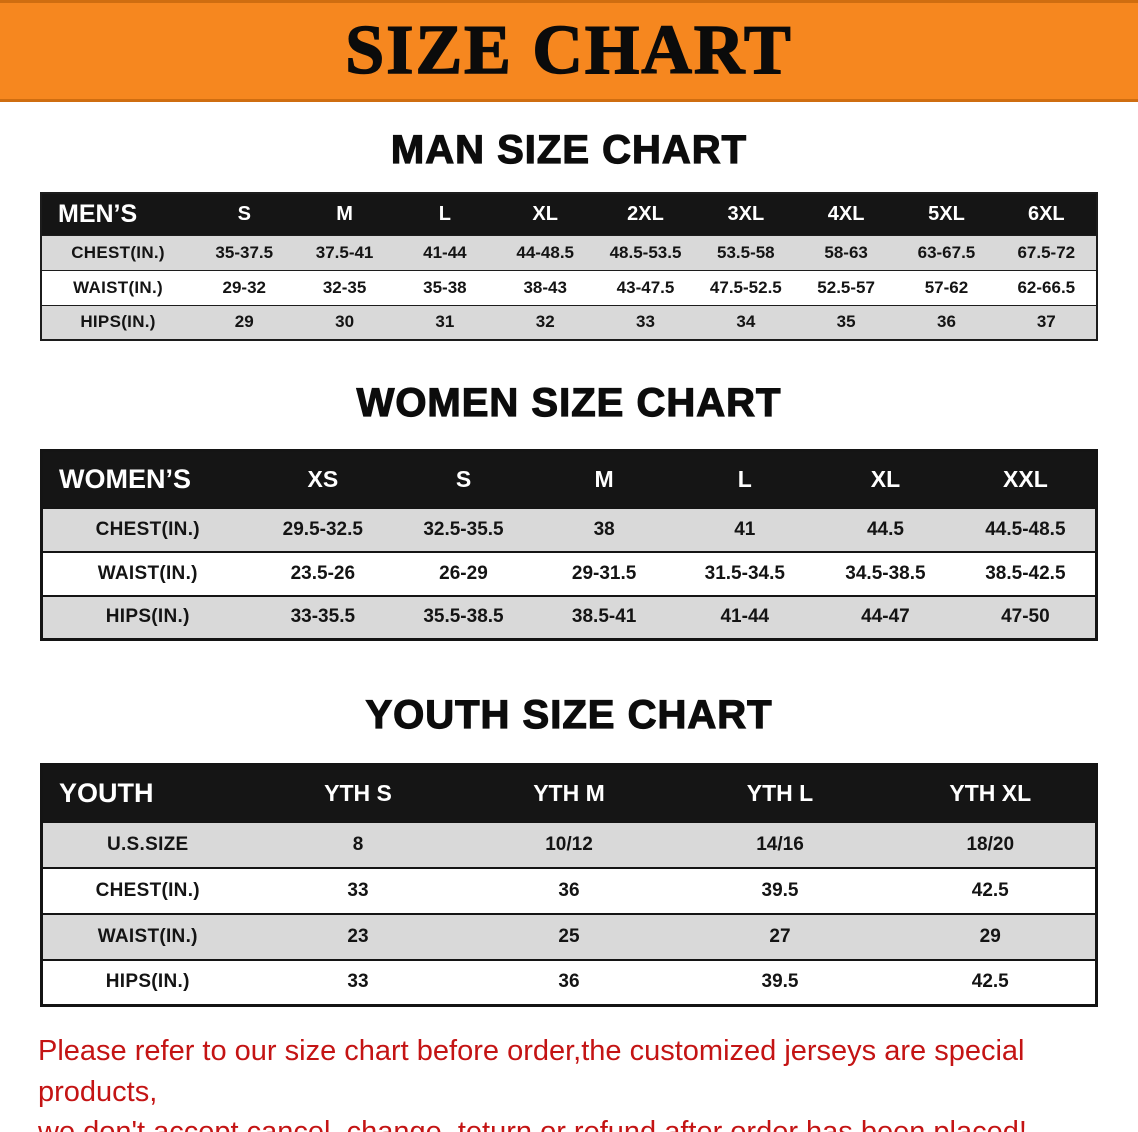  Describe the element at coordinates (780, 844) in the screenshot. I see `size-value-cell: 14/16` at that location.